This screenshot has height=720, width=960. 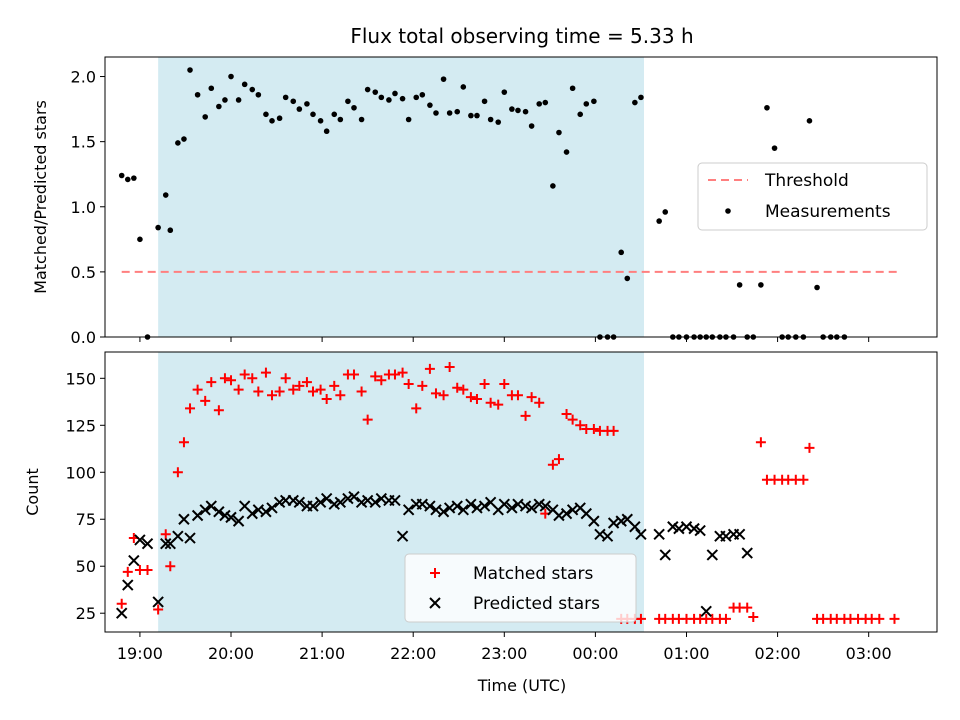 I want to click on y-tick-label: 2.0, so click(x=83, y=77).